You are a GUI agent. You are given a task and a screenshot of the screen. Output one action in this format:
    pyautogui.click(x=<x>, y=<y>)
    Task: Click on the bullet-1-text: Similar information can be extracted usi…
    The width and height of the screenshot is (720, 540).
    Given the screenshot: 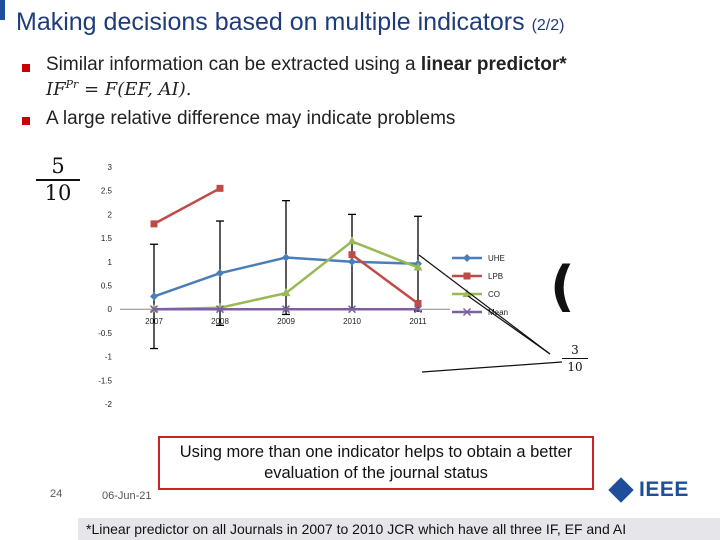 What is the action you would take?
    pyautogui.click(x=306, y=65)
    